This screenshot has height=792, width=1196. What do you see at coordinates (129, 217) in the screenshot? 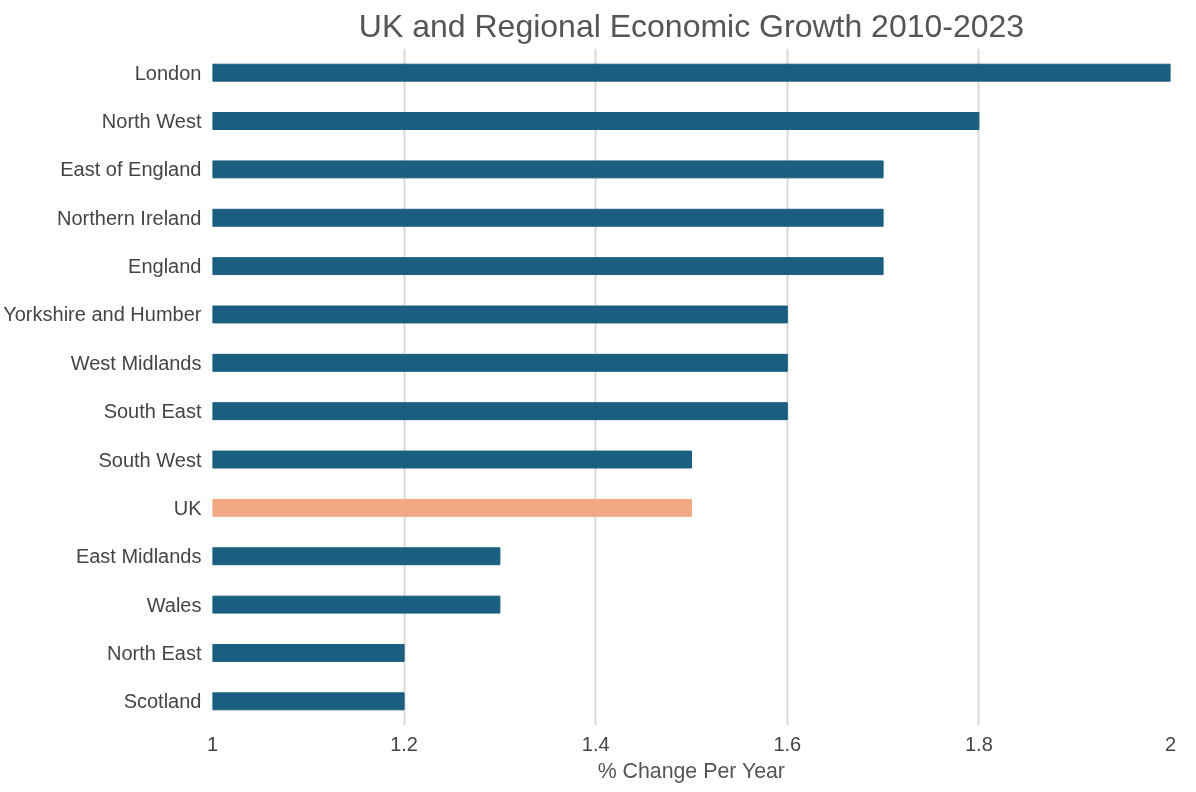
I see `y-tick-label: Northern Ireland` at bounding box center [129, 217].